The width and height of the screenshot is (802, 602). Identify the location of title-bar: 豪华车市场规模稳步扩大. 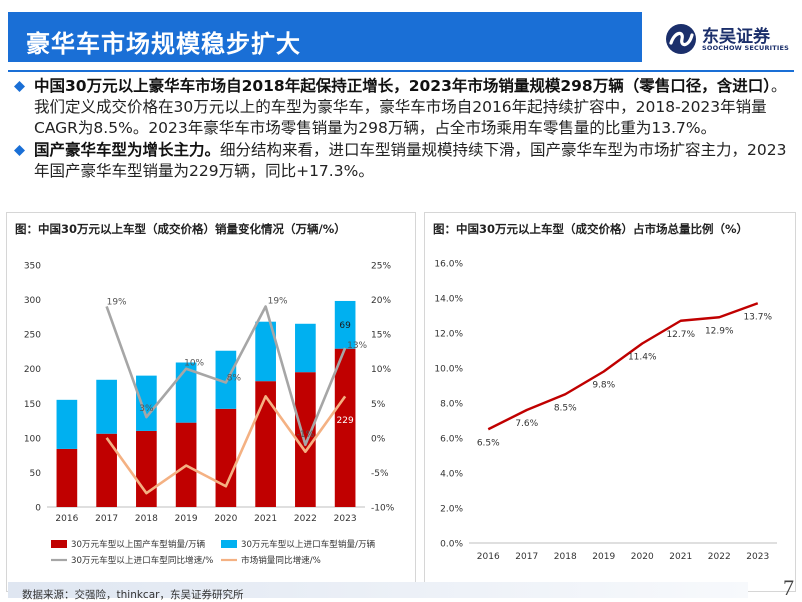
(325, 37).